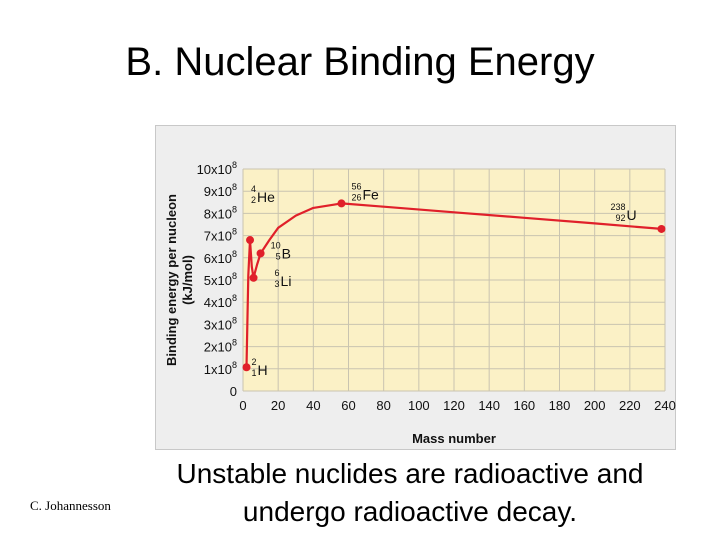 The image size is (720, 540). Describe the element at coordinates (348, 405) in the screenshot. I see `x-tick-label: 60` at that location.